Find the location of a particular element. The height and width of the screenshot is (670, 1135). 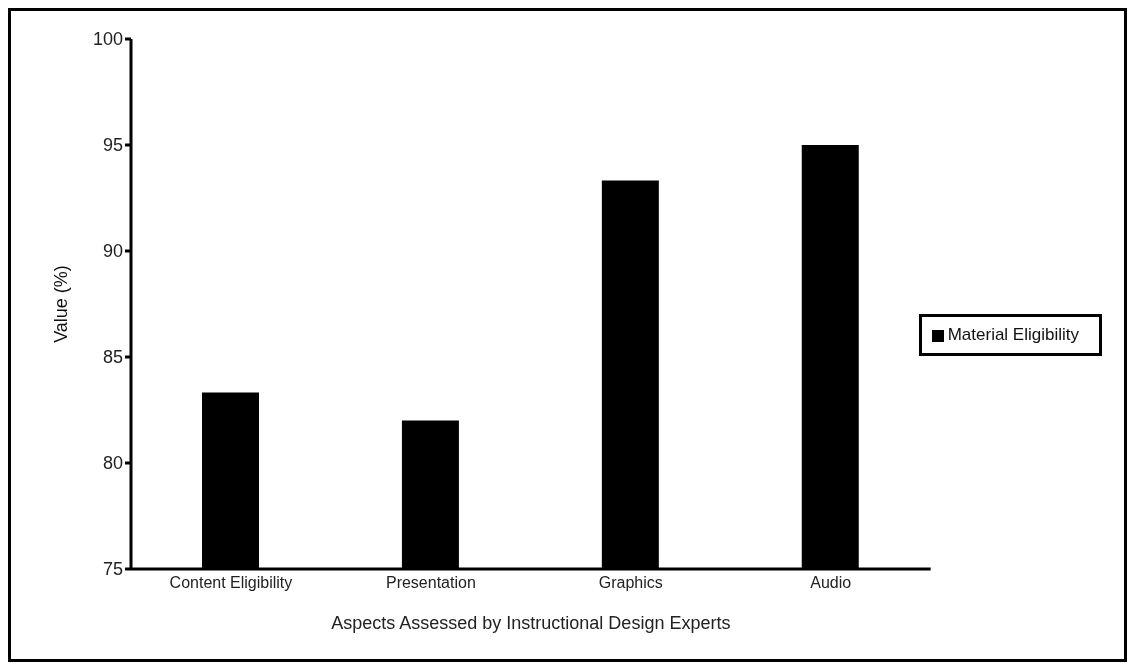

y-tick-label: 90 is located at coordinates (112, 251).